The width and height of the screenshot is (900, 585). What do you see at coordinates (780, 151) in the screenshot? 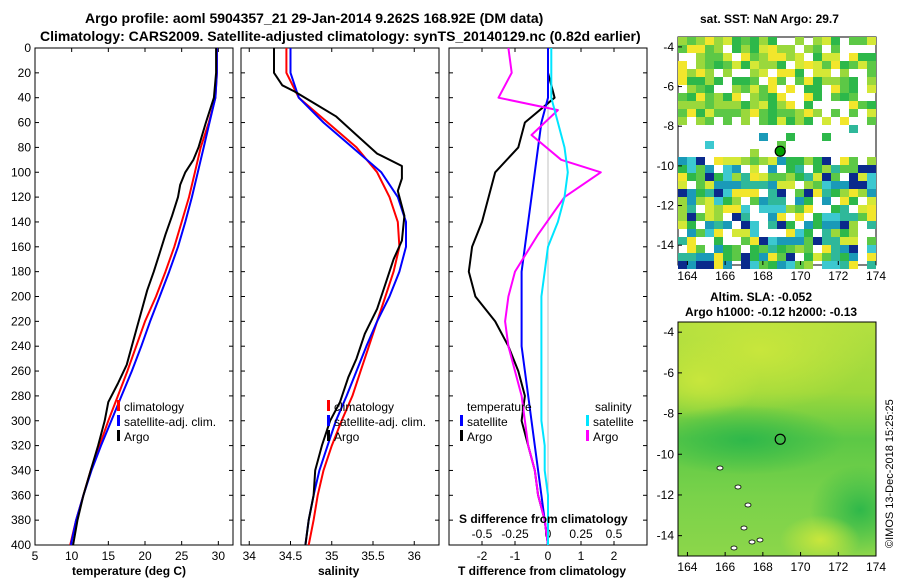
I see `sst-map-argo-marker` at bounding box center [780, 151].